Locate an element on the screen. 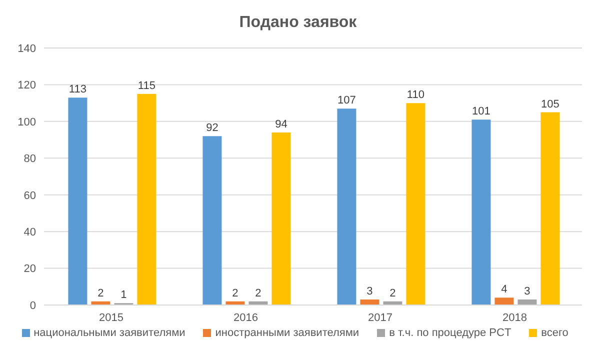 The width and height of the screenshot is (596, 347). data-label: 92 is located at coordinates (212, 128).